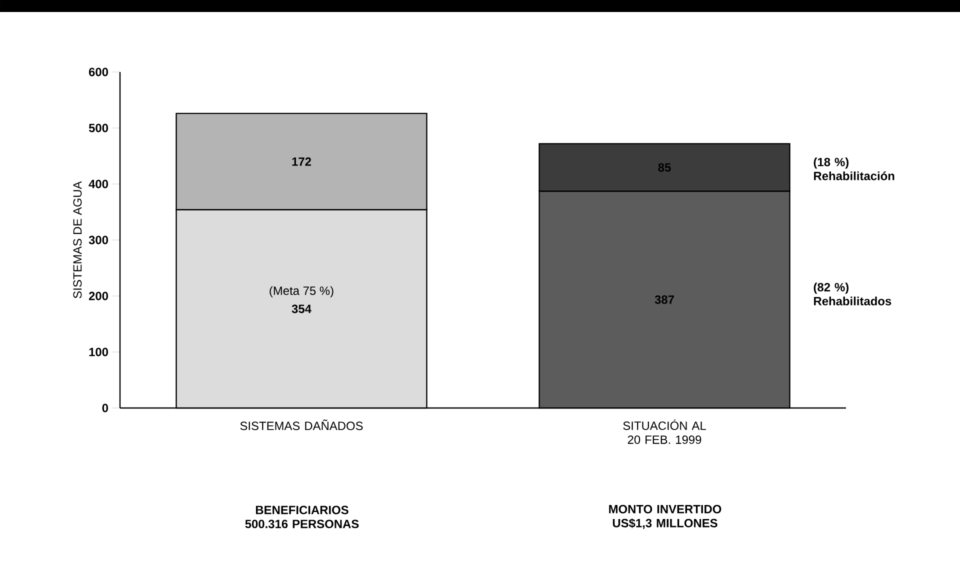 Image resolution: width=960 pixels, height=577 pixels. What do you see at coordinates (665, 517) in the screenshot?
I see `text: MONTO INVERTIDO US$1,3 MILLONES` at bounding box center [665, 517].